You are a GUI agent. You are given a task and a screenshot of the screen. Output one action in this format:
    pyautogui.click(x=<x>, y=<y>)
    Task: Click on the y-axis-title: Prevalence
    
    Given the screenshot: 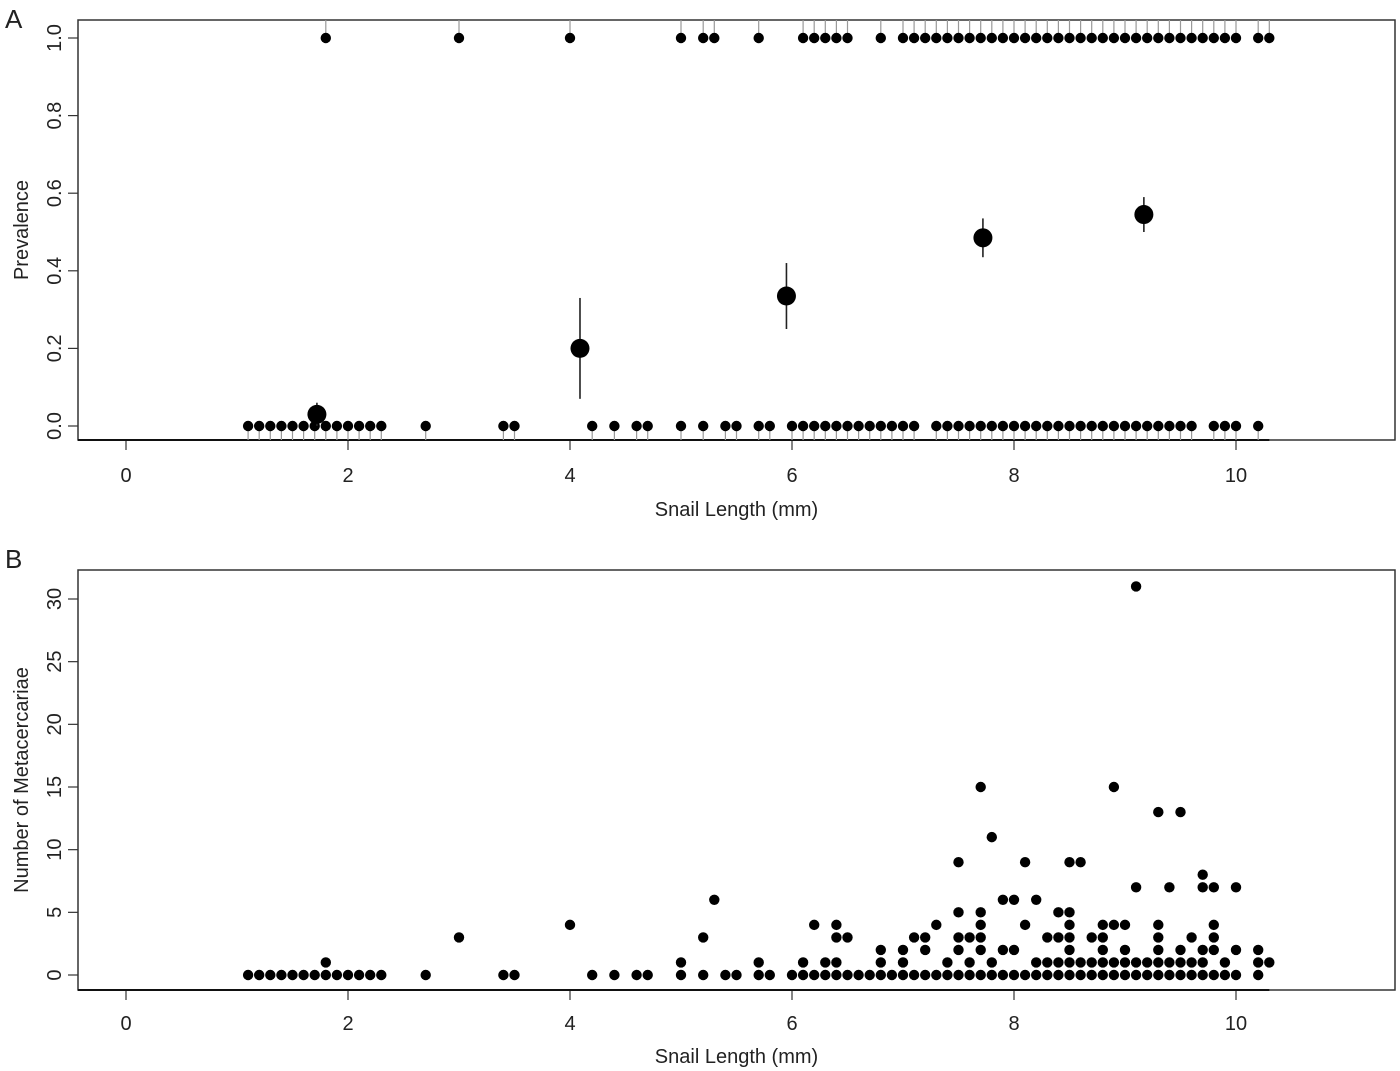 What is the action you would take?
    pyautogui.click(x=22, y=230)
    